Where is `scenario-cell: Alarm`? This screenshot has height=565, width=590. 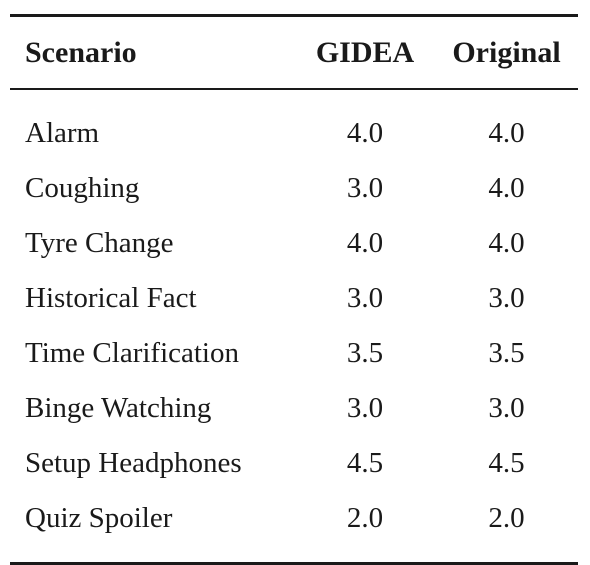
scenario-cell: Alarm is located at coordinates (62, 133).